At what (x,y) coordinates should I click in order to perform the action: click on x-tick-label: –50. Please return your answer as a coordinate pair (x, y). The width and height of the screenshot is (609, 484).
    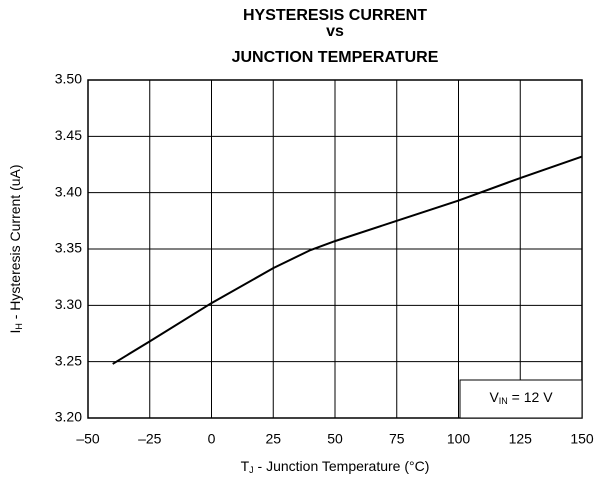
    Looking at the image, I should click on (88, 439).